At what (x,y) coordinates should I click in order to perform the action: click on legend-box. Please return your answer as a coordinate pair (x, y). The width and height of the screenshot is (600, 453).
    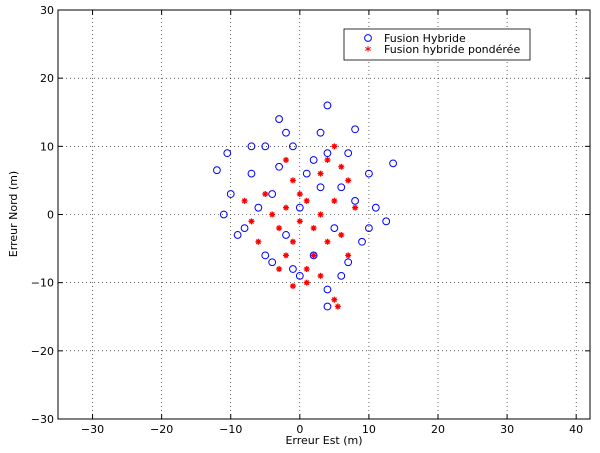
    Looking at the image, I should click on (437, 44).